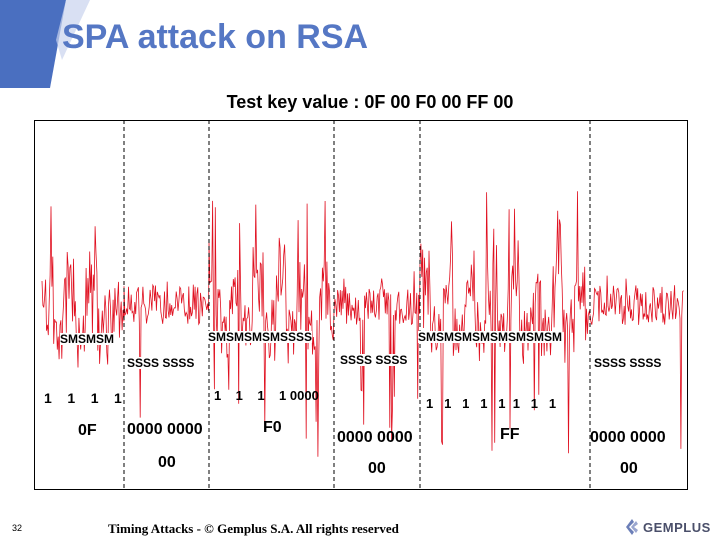 This screenshot has height=540, width=720. Describe the element at coordinates (374, 360) in the screenshot. I see `ops-label-segment-4: SSSS SSSS` at that location.